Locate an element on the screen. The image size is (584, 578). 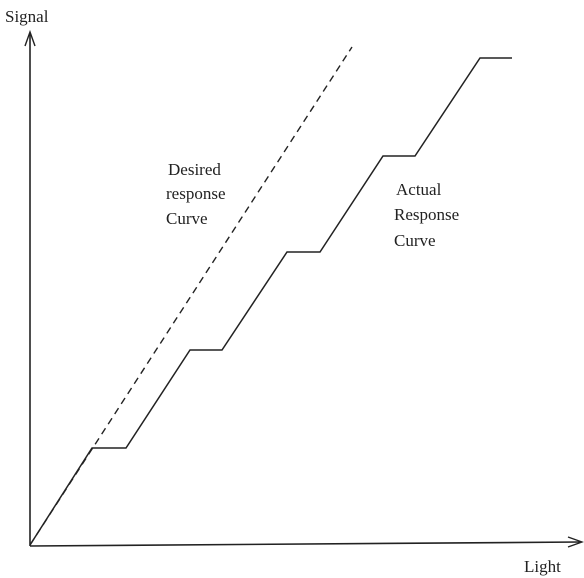
annotation-line: response is located at coordinates (195, 193).